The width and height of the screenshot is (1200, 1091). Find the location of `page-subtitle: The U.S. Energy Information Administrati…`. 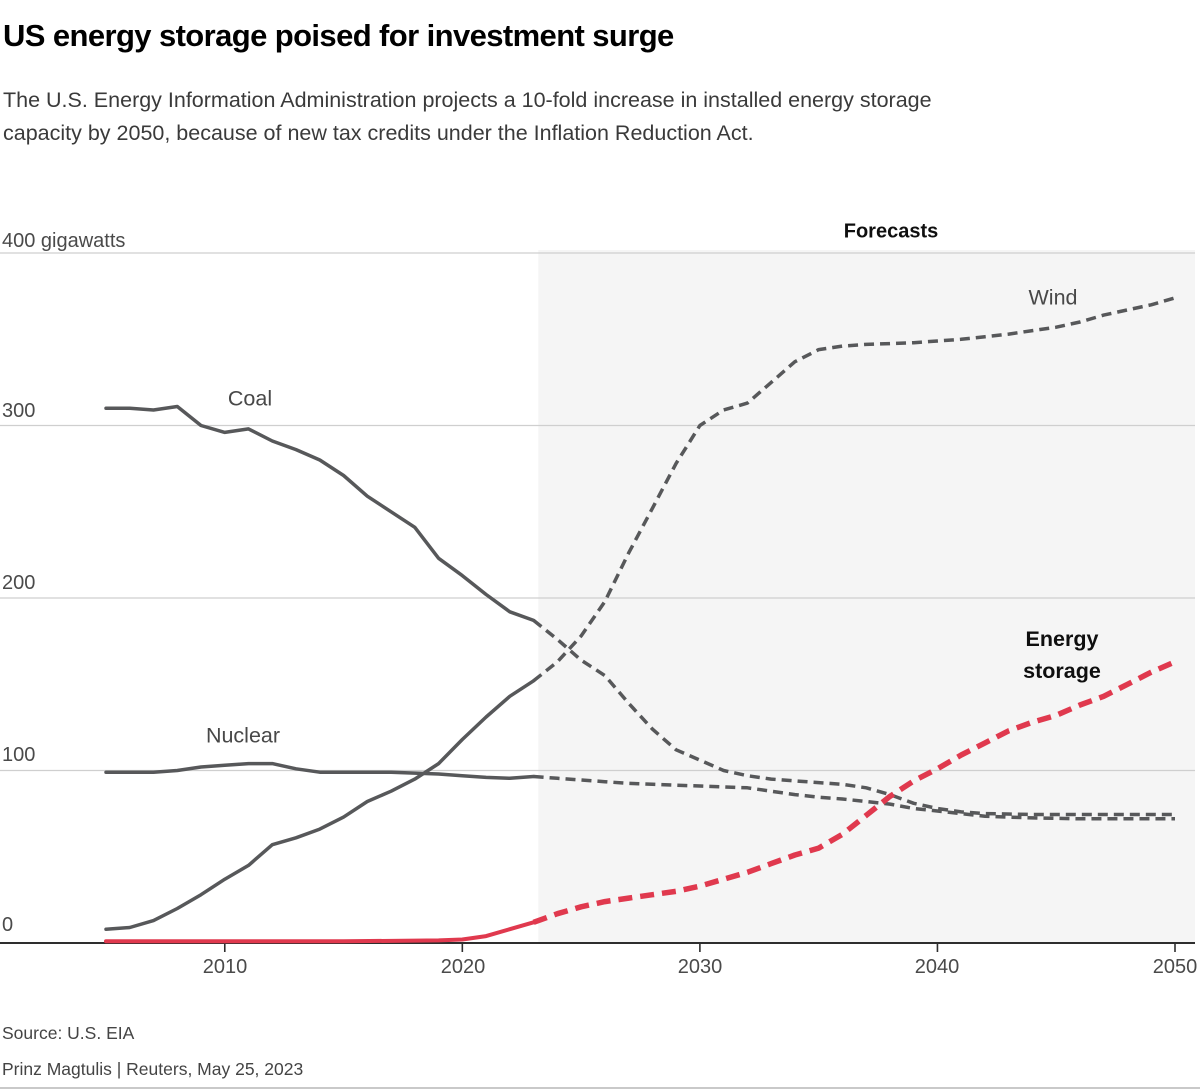

page-subtitle: The U.S. Energy Information Administrati… is located at coordinates (467, 116).